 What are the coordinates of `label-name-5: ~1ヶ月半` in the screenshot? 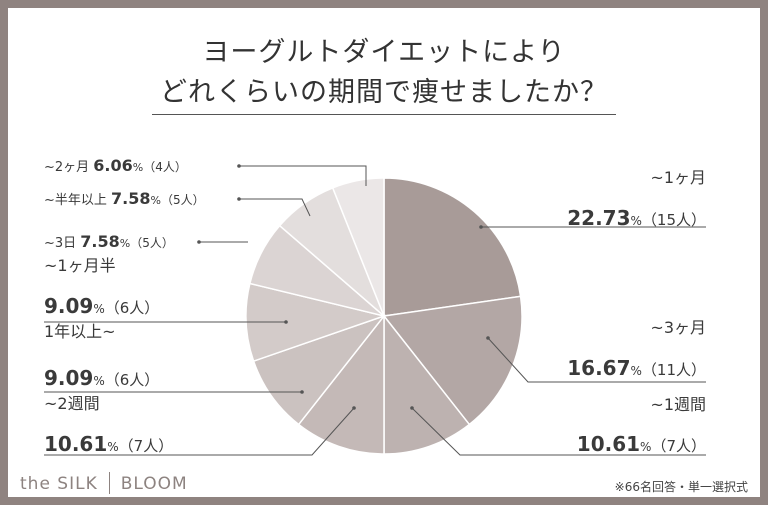 It's located at (80, 265).